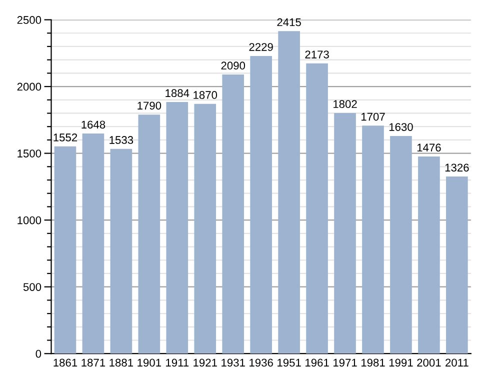 This screenshot has height=373, width=488. What do you see at coordinates (66, 362) in the screenshot?
I see `x-tick-label: 1861` at bounding box center [66, 362].